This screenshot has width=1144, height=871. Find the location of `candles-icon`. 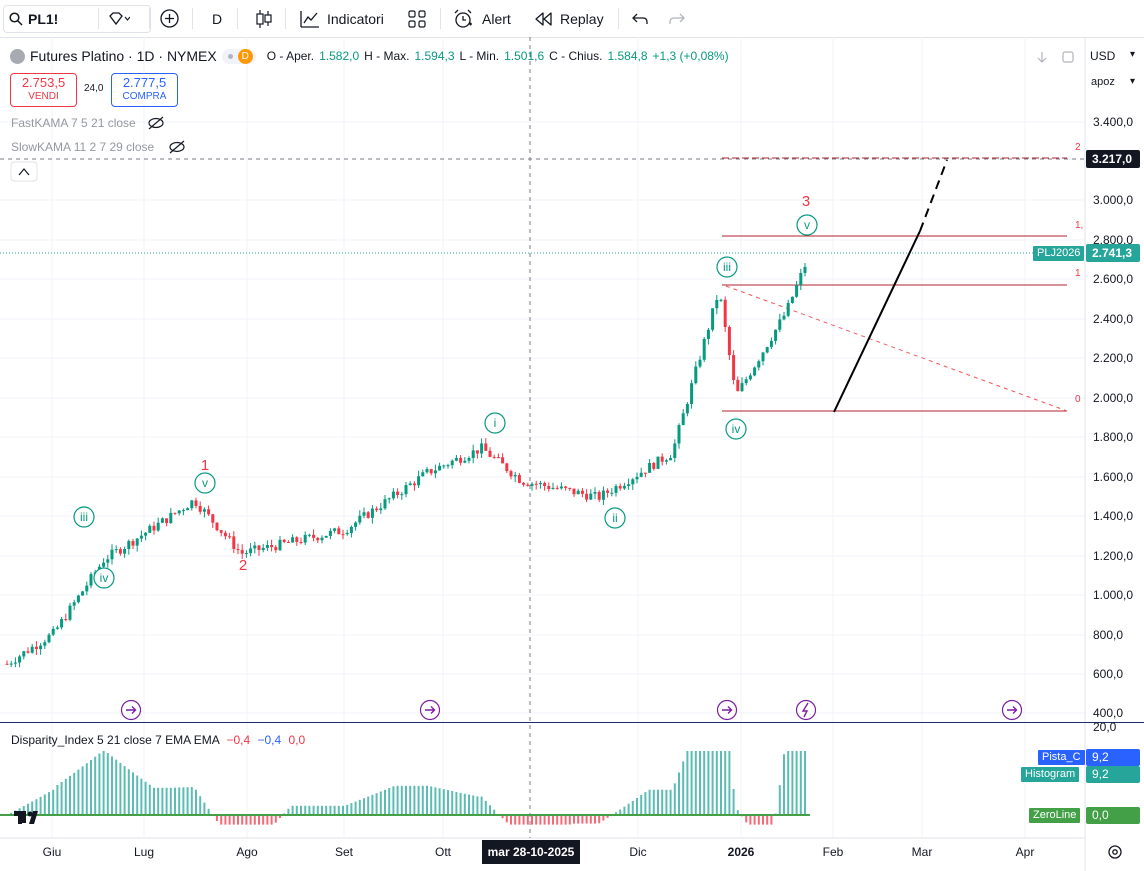

candles-icon is located at coordinates (264, 18).